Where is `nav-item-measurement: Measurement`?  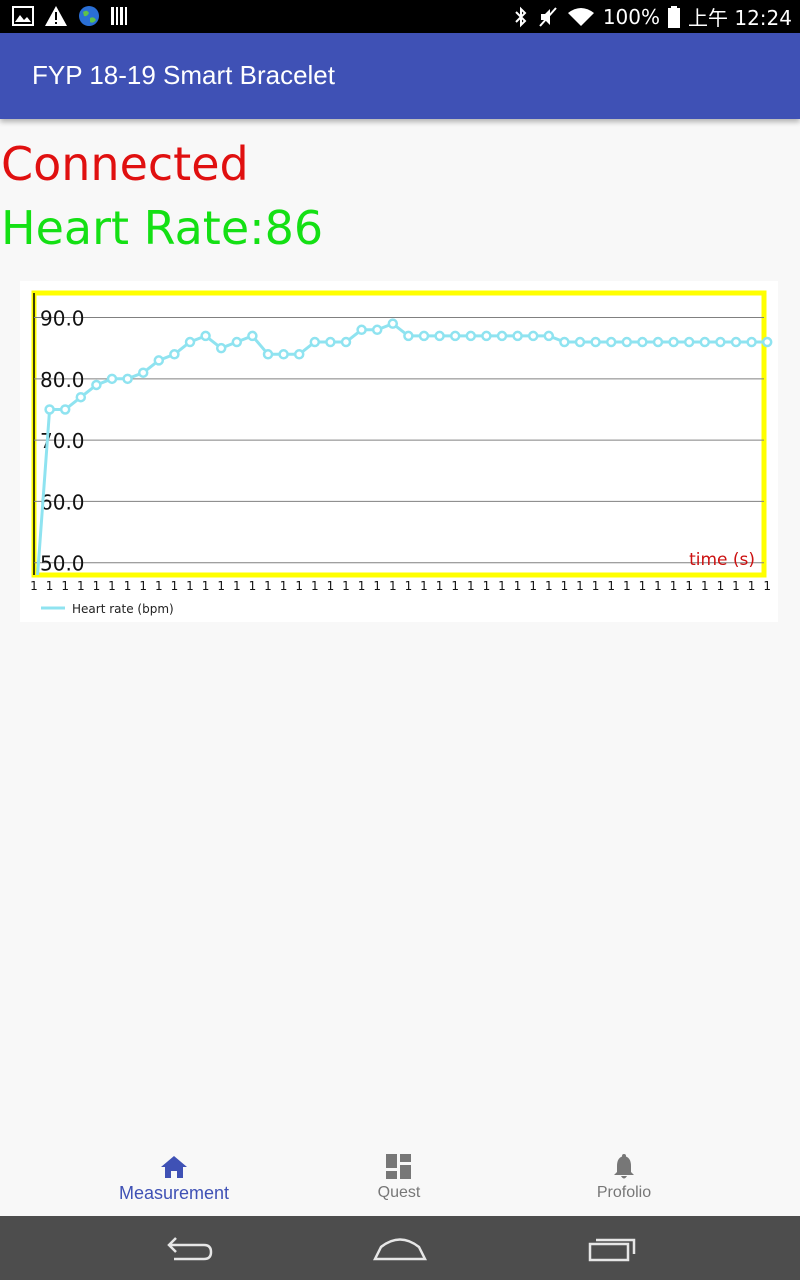 nav-item-measurement: Measurement is located at coordinates (174, 1176).